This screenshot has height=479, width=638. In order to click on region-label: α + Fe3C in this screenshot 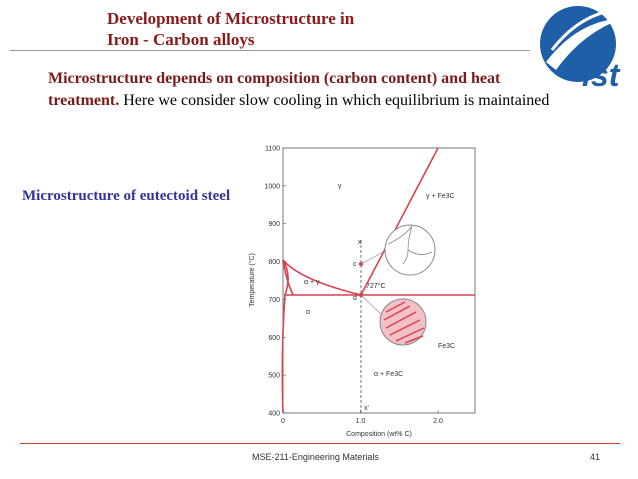, I will do `click(388, 374)`.